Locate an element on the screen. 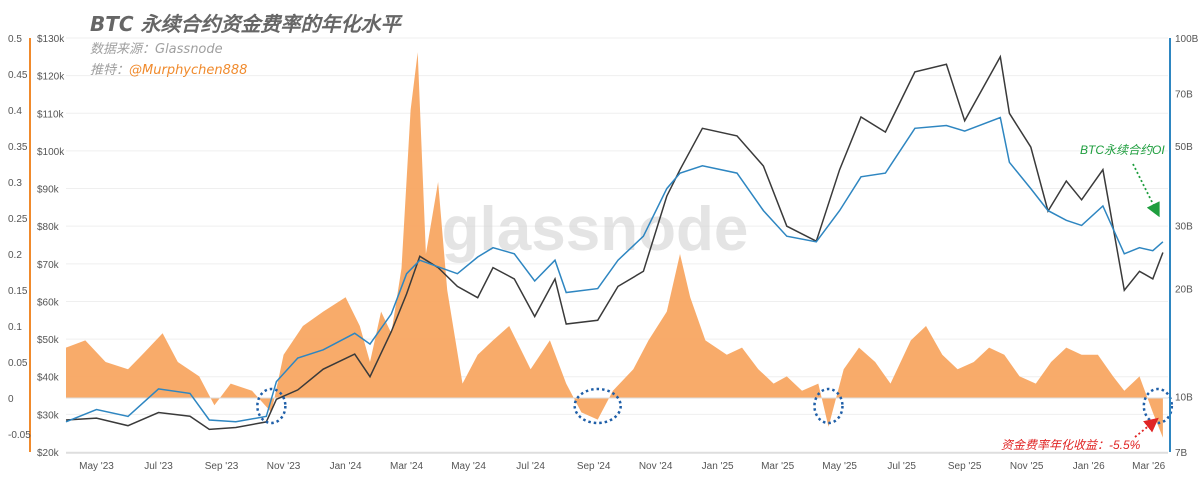  x-tick-label: Jan '26 is located at coordinates (1089, 466).